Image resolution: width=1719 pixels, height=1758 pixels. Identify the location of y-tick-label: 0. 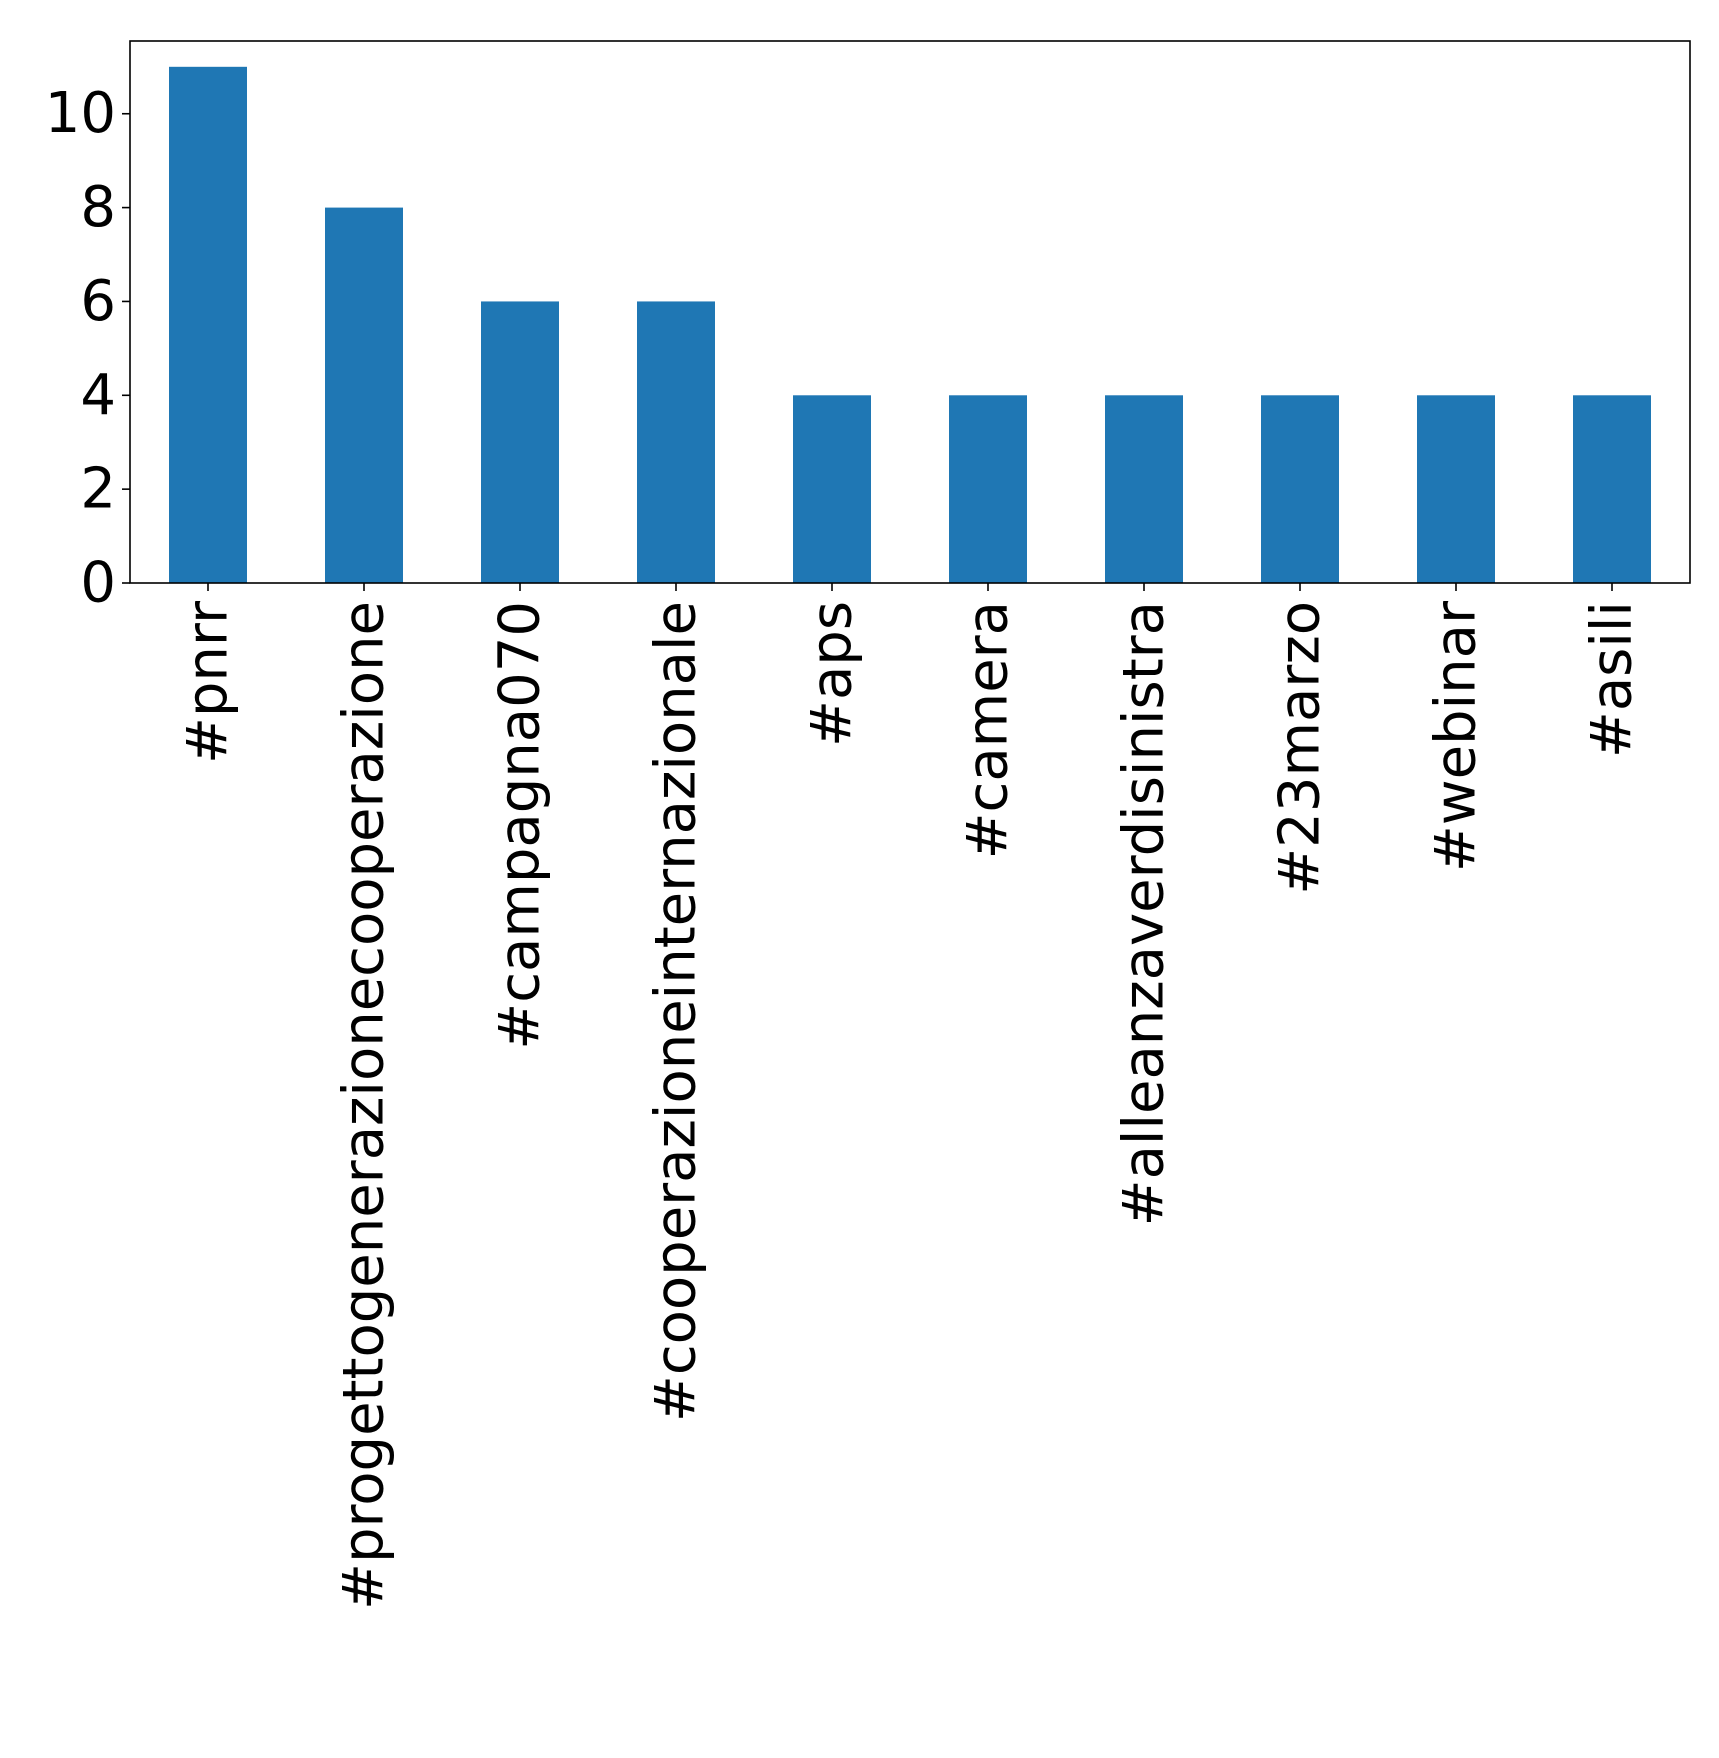
(98, 583).